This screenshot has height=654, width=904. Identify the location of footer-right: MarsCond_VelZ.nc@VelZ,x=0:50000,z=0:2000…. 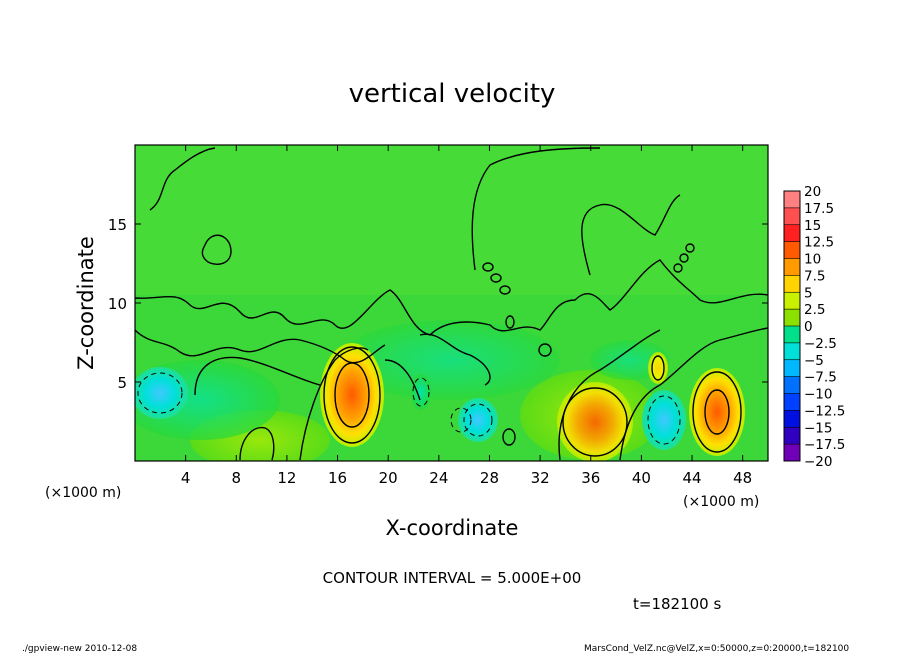
(716, 649).